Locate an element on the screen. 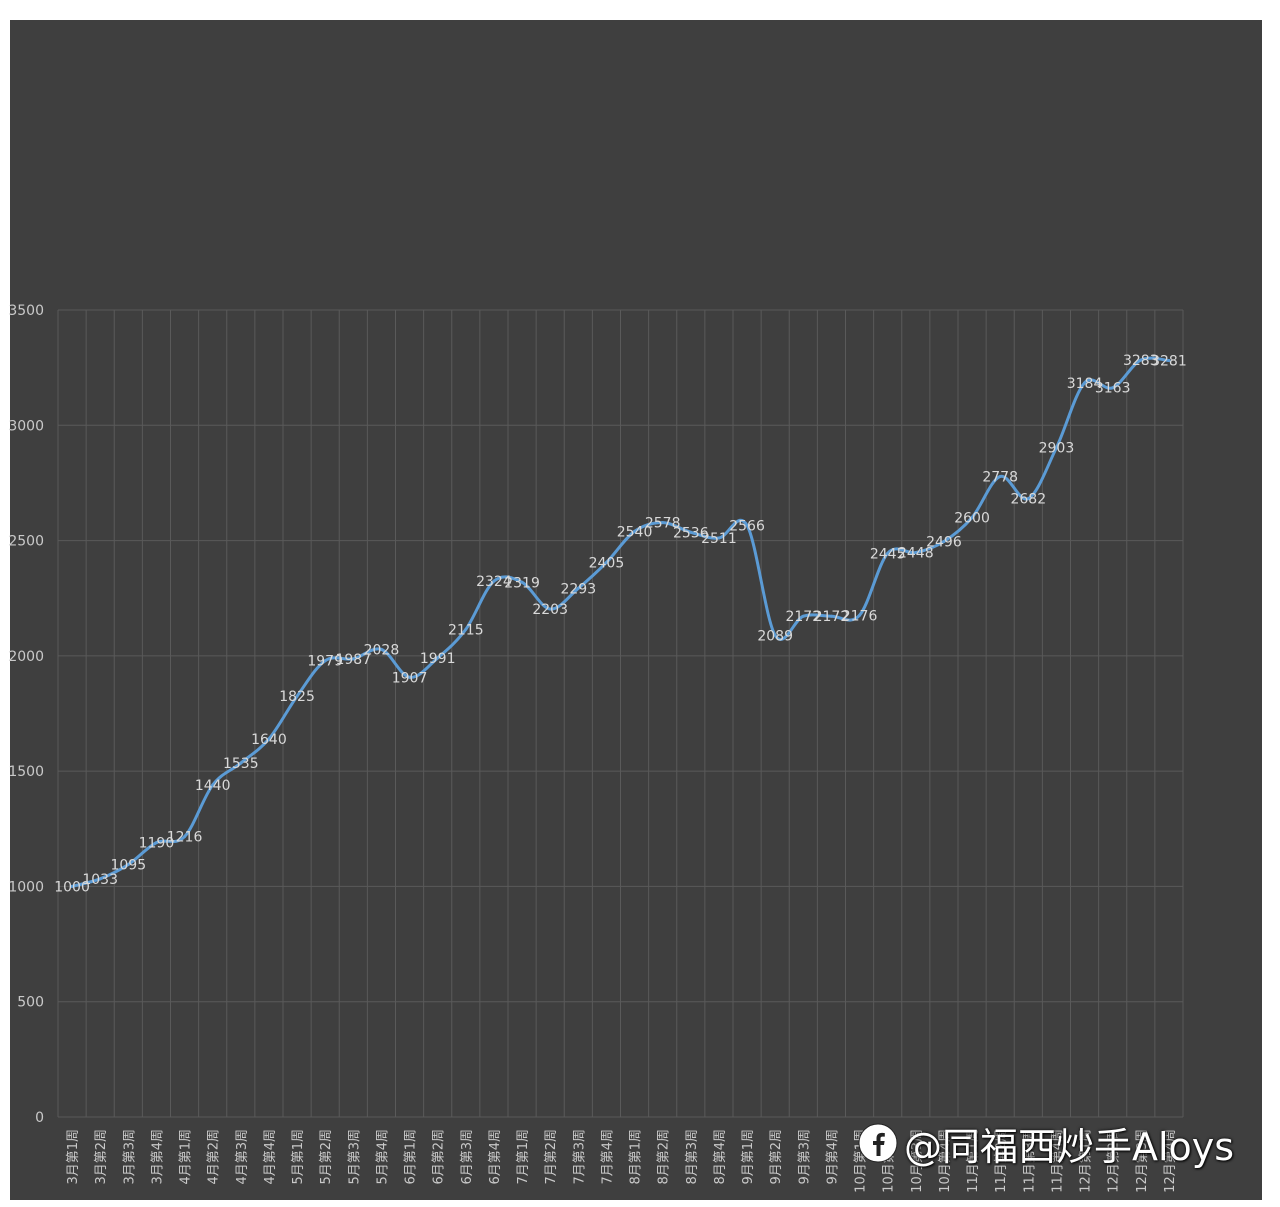  x-tick-label: 11月第3周 is located at coordinates (1029, 1161).